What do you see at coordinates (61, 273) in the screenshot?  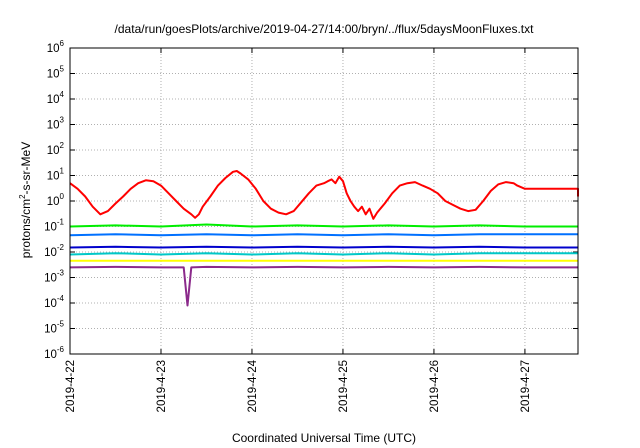 I see `y-tick-exponent: -3` at bounding box center [61, 273].